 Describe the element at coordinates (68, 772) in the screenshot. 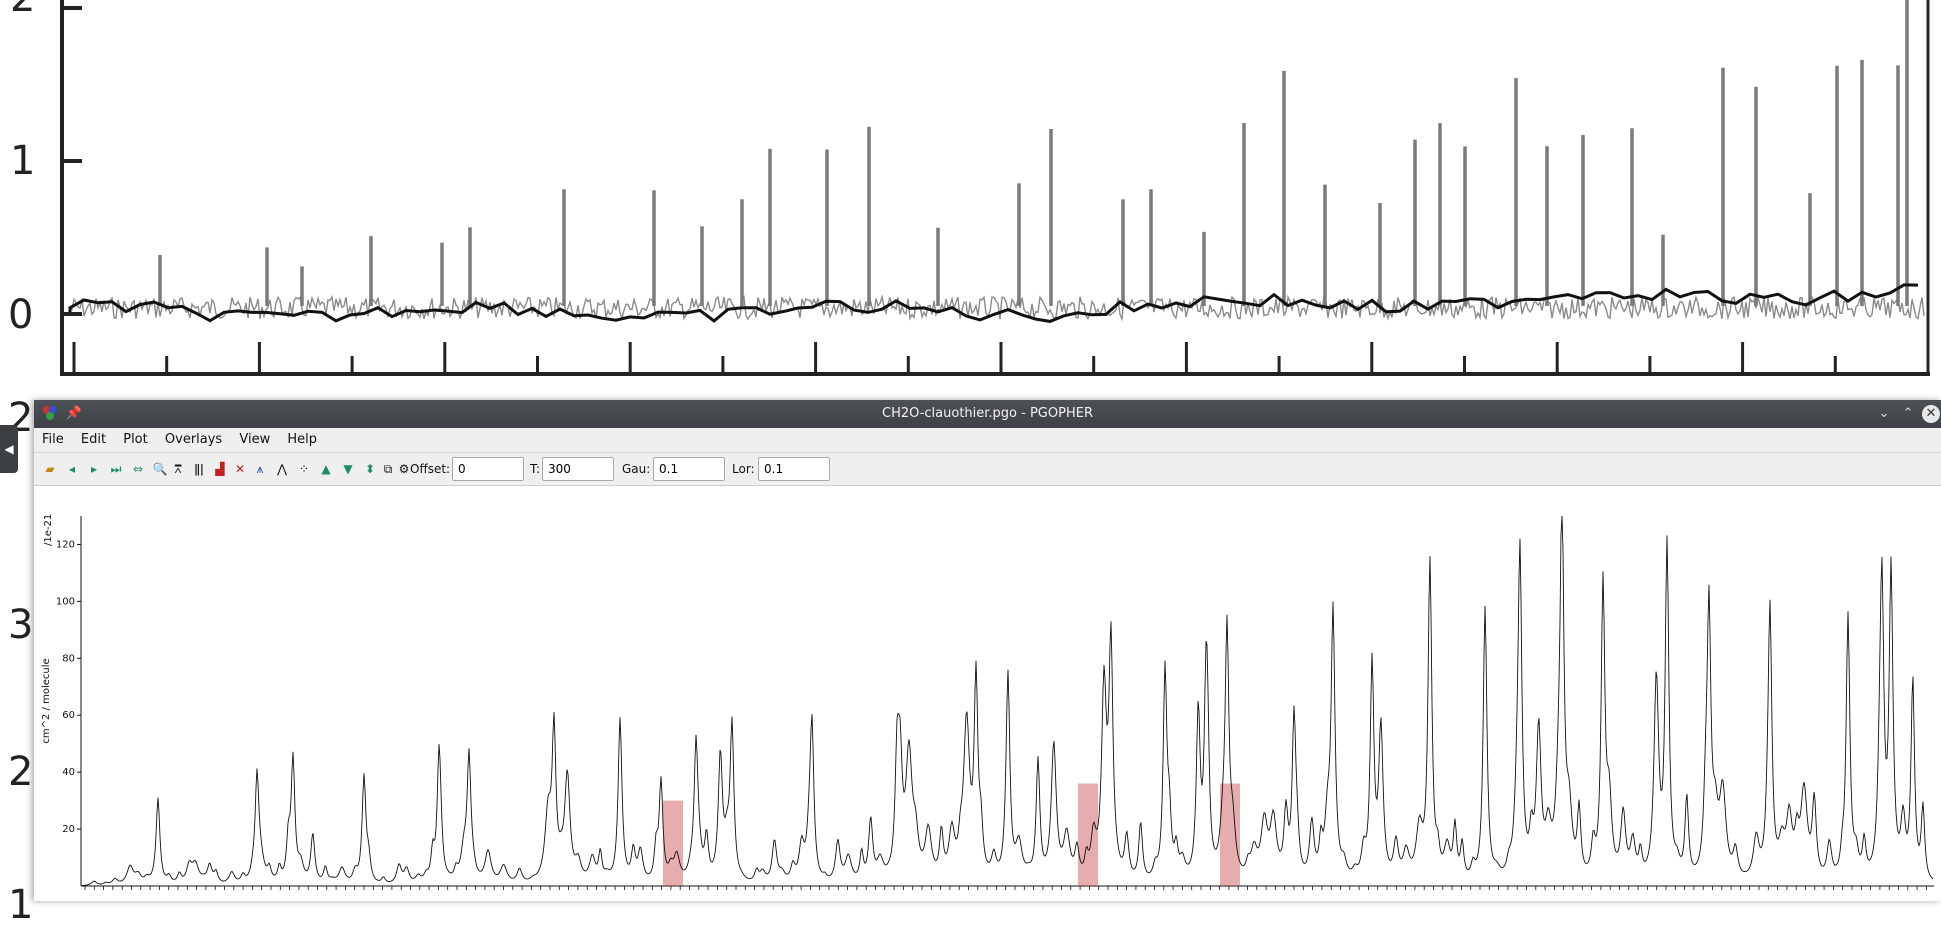

I see `y-tick-label: 40` at that location.